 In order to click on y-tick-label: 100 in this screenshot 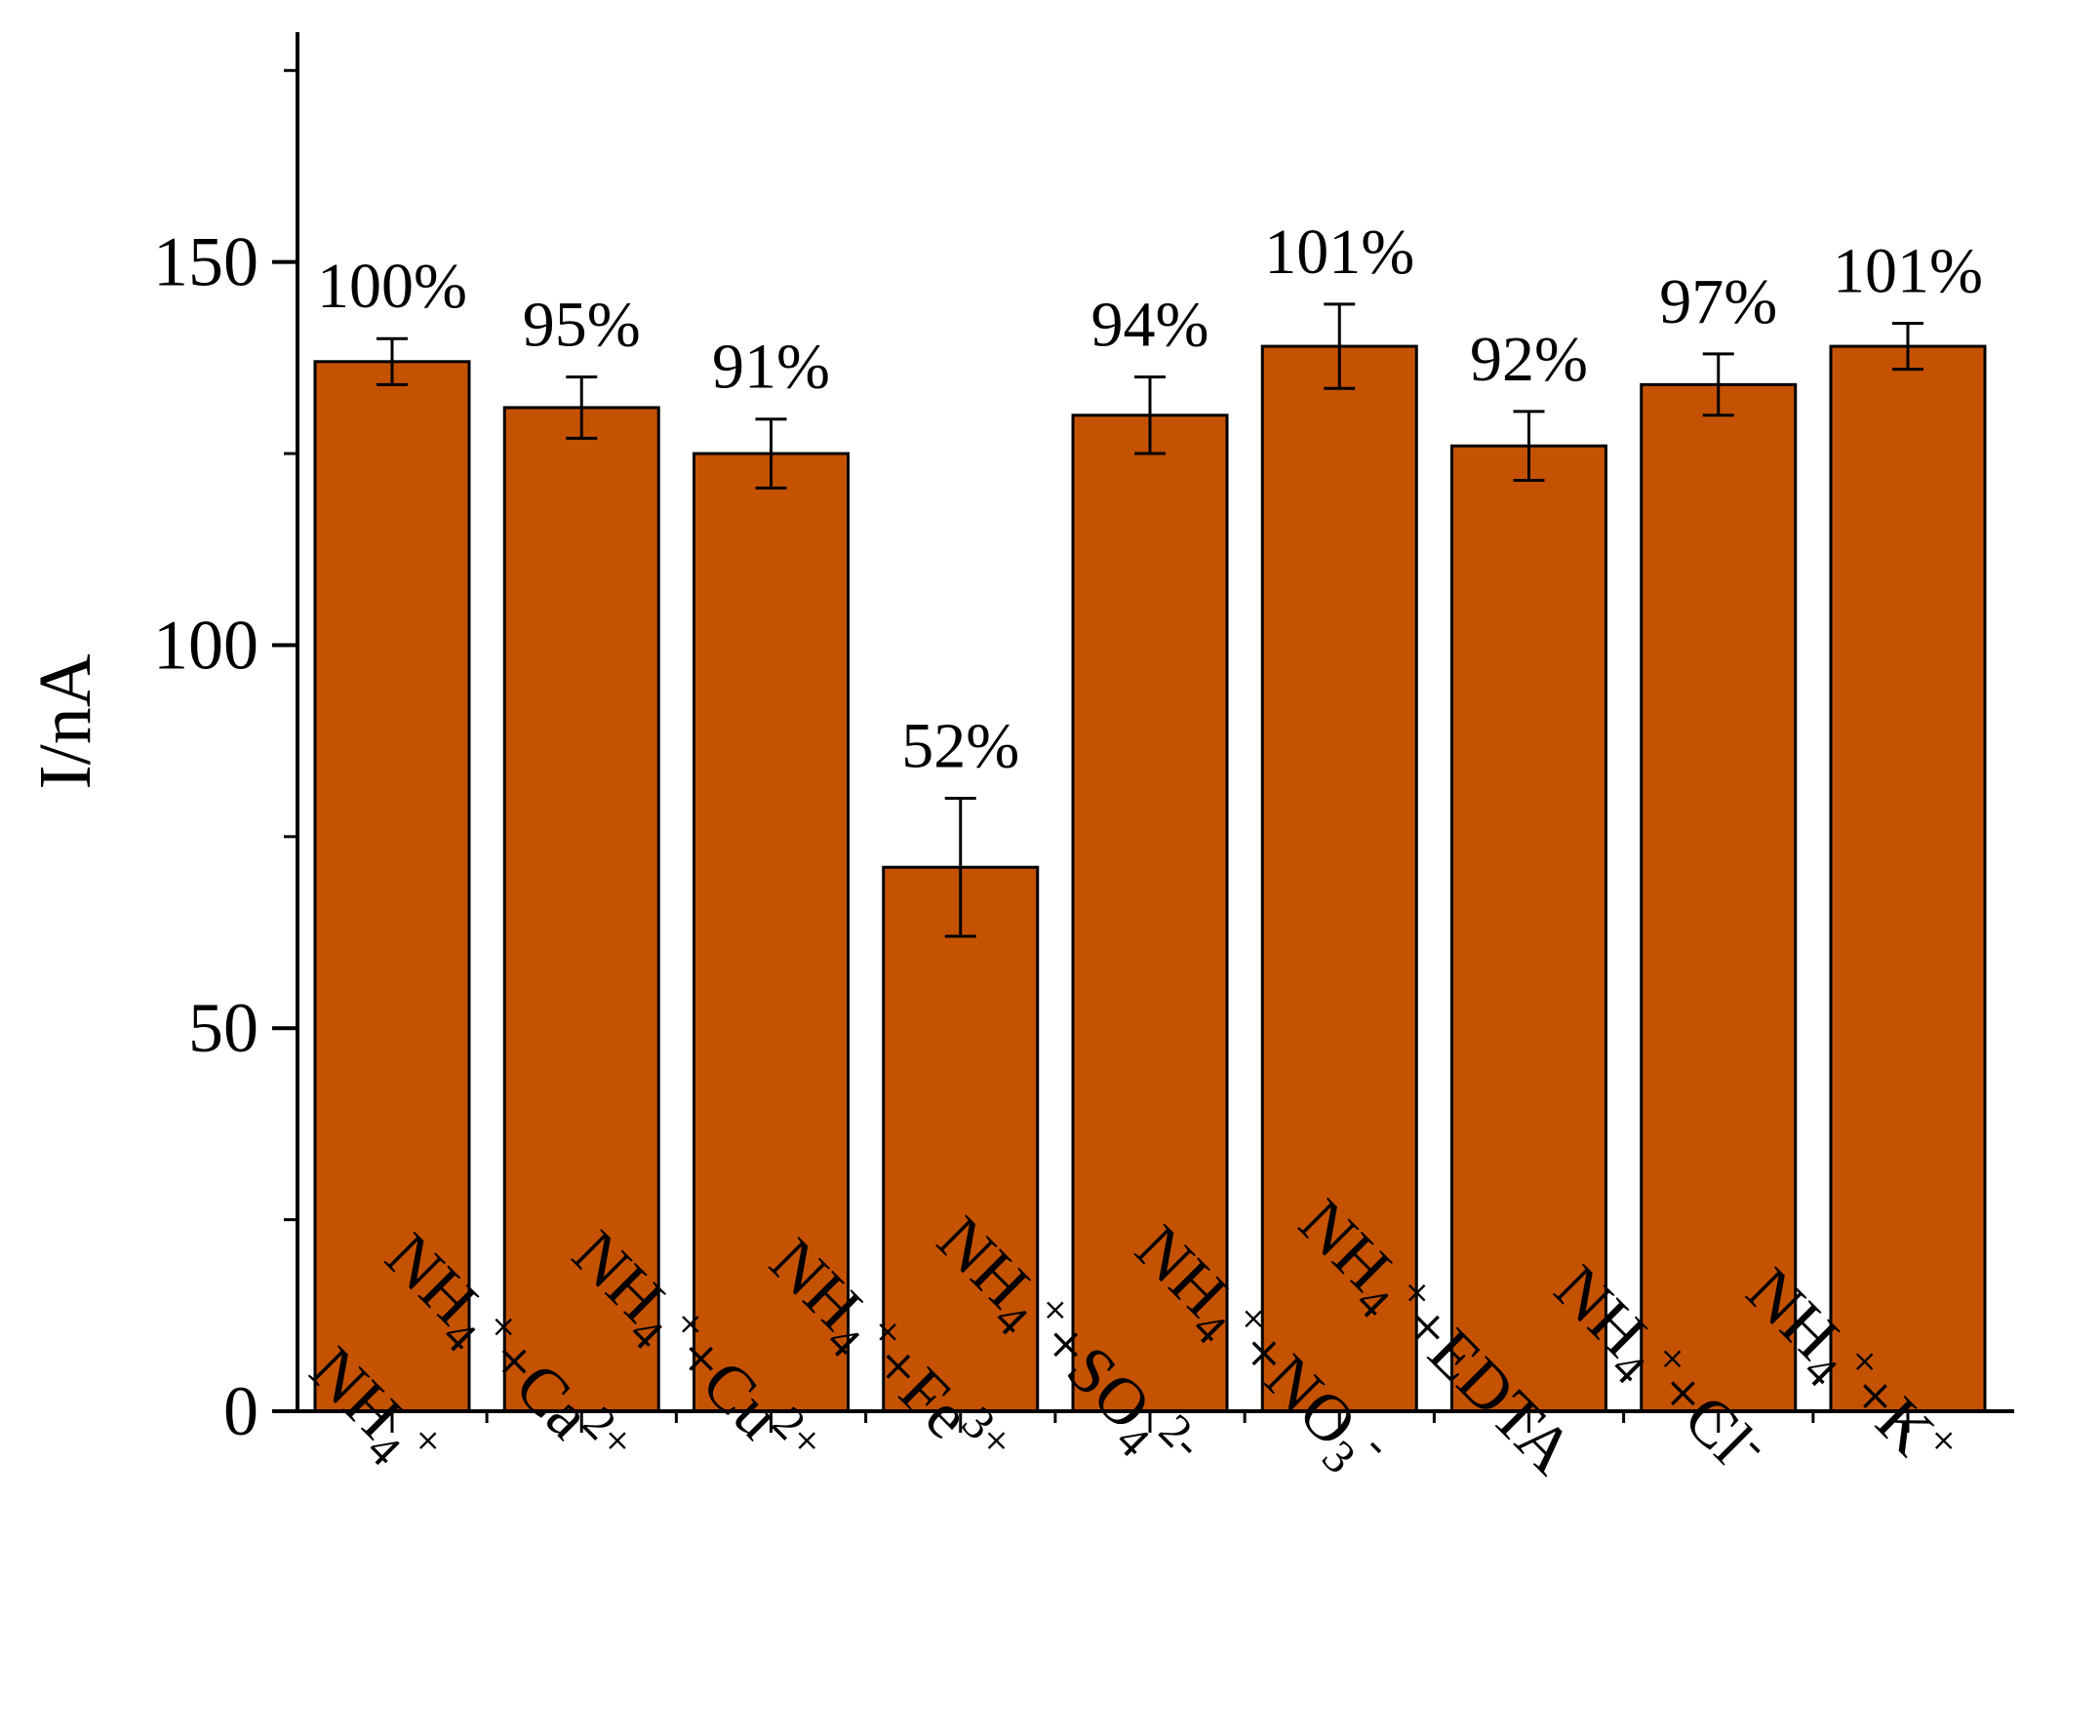, I will do `click(206, 645)`.